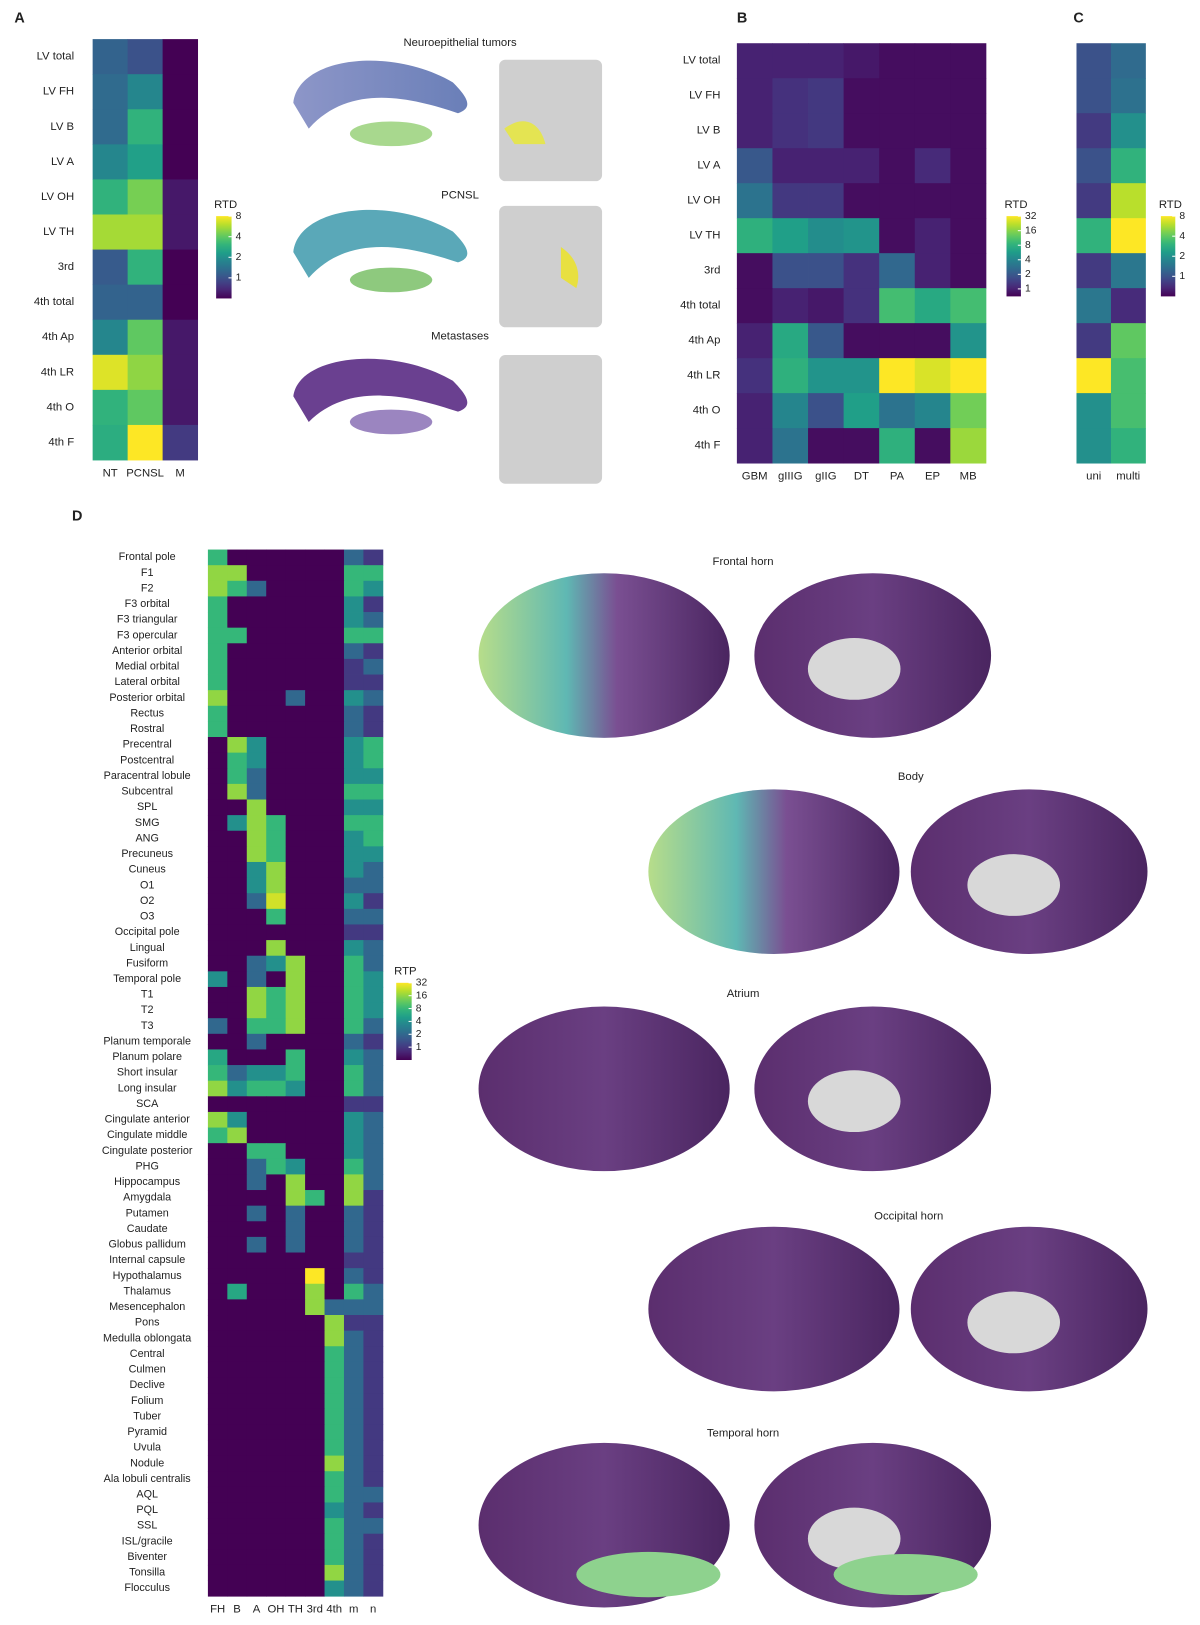 The width and height of the screenshot is (1200, 1625). What do you see at coordinates (1028, 274) in the screenshot?
I see `colorbar-tick-label: 2` at bounding box center [1028, 274].